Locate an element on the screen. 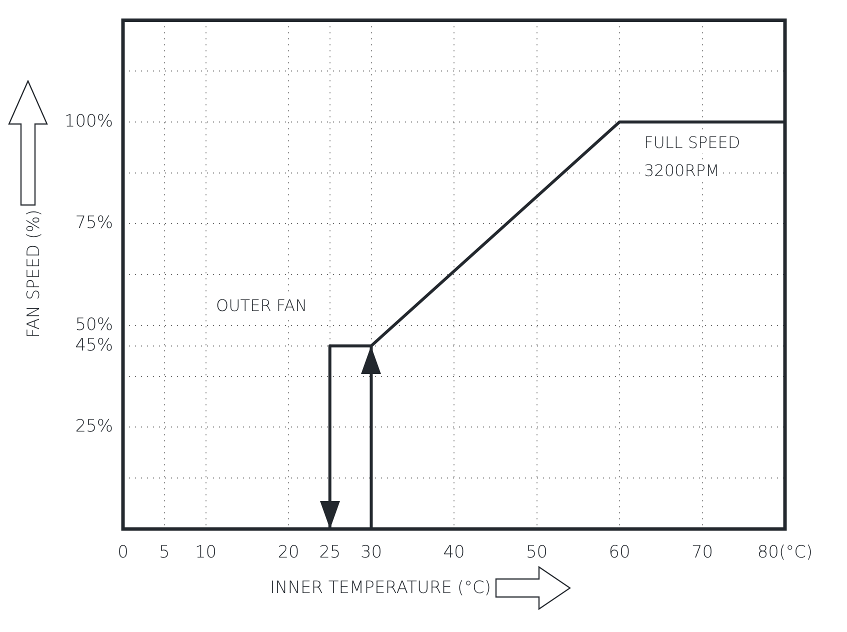 Image resolution: width=847 pixels, height=632 pixels. x-tick-label: 0 is located at coordinates (123, 552).